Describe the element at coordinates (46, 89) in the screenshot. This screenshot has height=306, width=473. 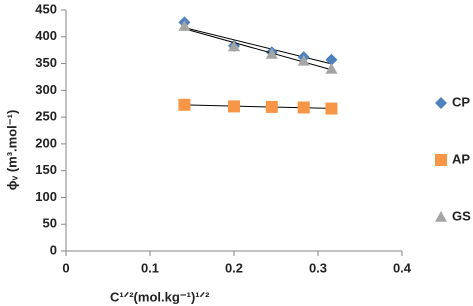
I see `y-tick-label: 300` at that location.